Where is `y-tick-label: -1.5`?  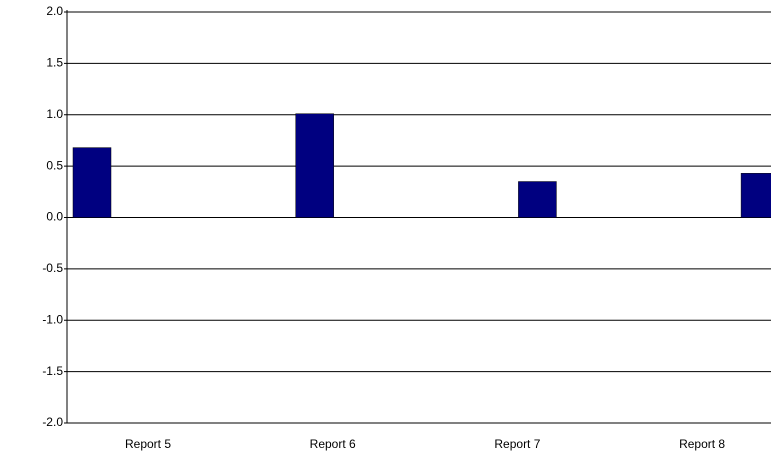 y-tick-label: -1.5 is located at coordinates (52, 371).